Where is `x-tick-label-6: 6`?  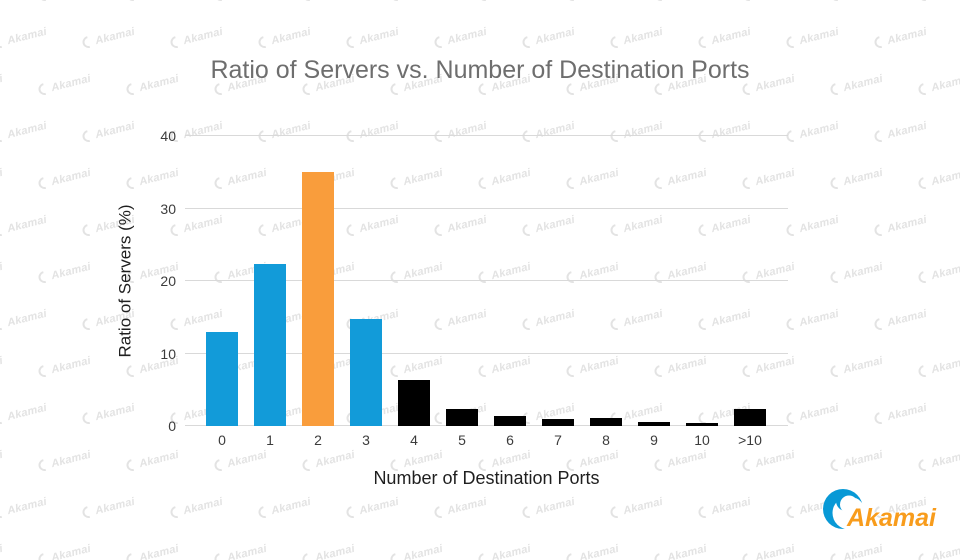
x-tick-label-6: 6 is located at coordinates (510, 440).